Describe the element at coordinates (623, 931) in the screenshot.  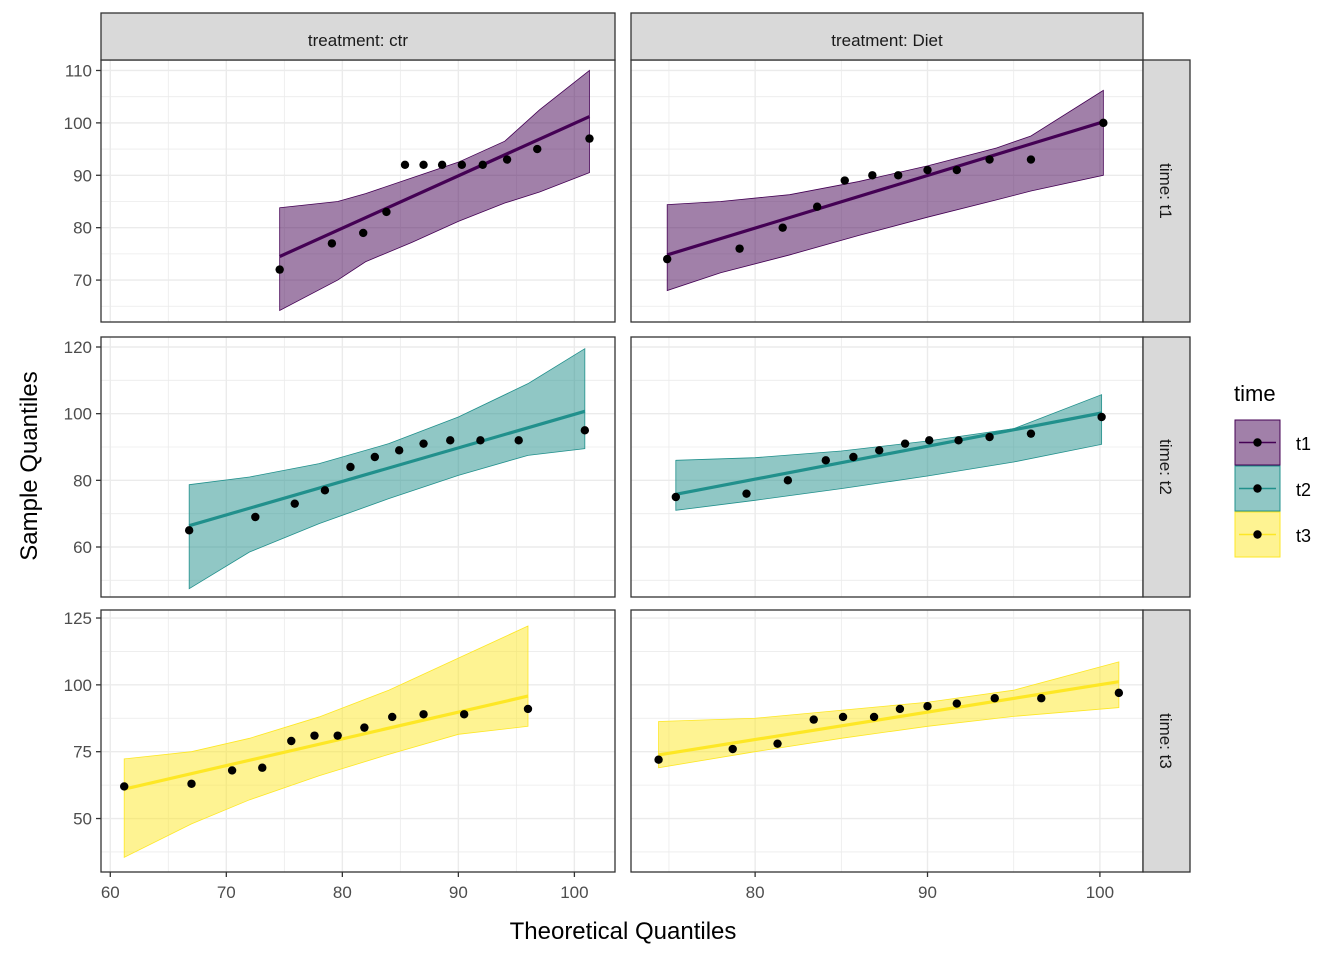
I see `x-axis-title: Theoretical Quantiles` at that location.